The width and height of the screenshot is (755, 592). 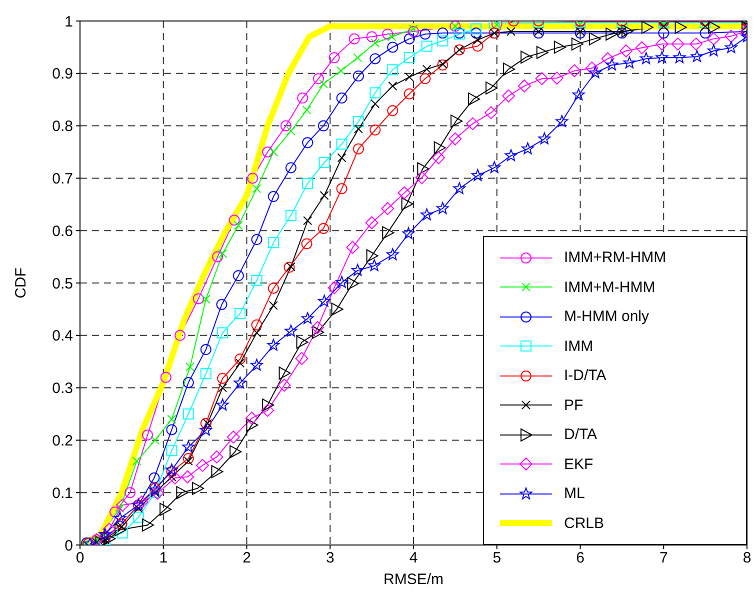 What do you see at coordinates (330, 558) in the screenshot?
I see `x-tick-label: 3` at bounding box center [330, 558].